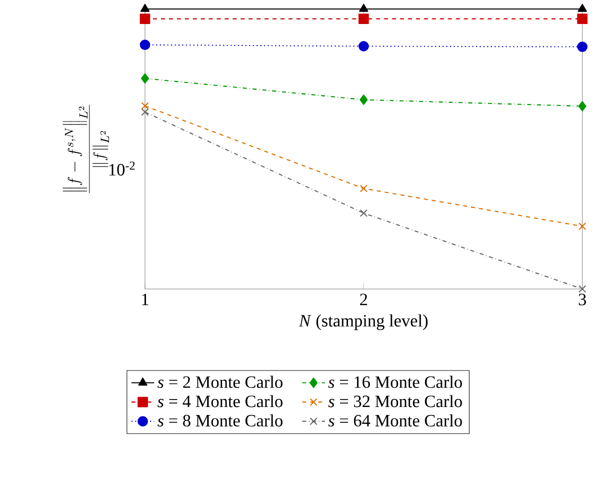  What do you see at coordinates (85, 149) in the screenshot?
I see `y-axis-title: $\frac{\left\|f-f^{s,N}\right\|_{L^2}}{\left\|f\right\|_{L^2}}$` at bounding box center [85, 149].